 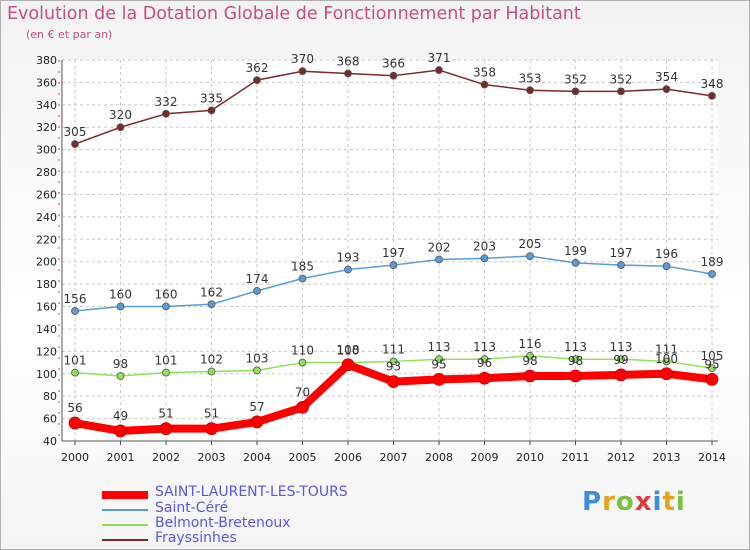 I want to click on x-tick-label: 2012, so click(x=621, y=457).